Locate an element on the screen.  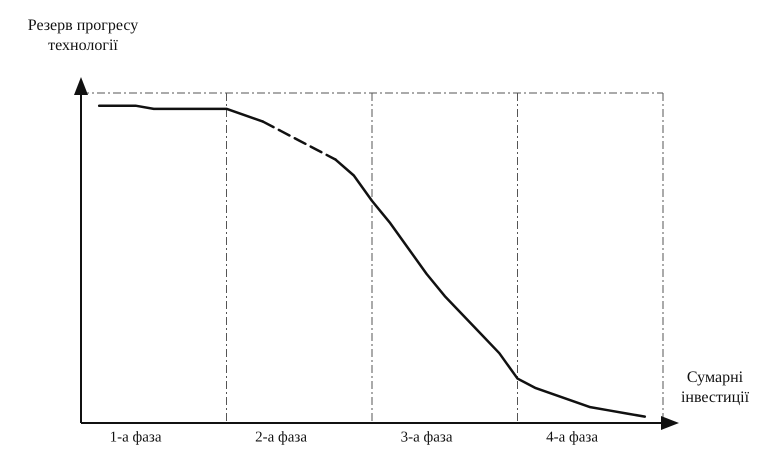
x-tick-label: 3-а фаза is located at coordinates (426, 438).